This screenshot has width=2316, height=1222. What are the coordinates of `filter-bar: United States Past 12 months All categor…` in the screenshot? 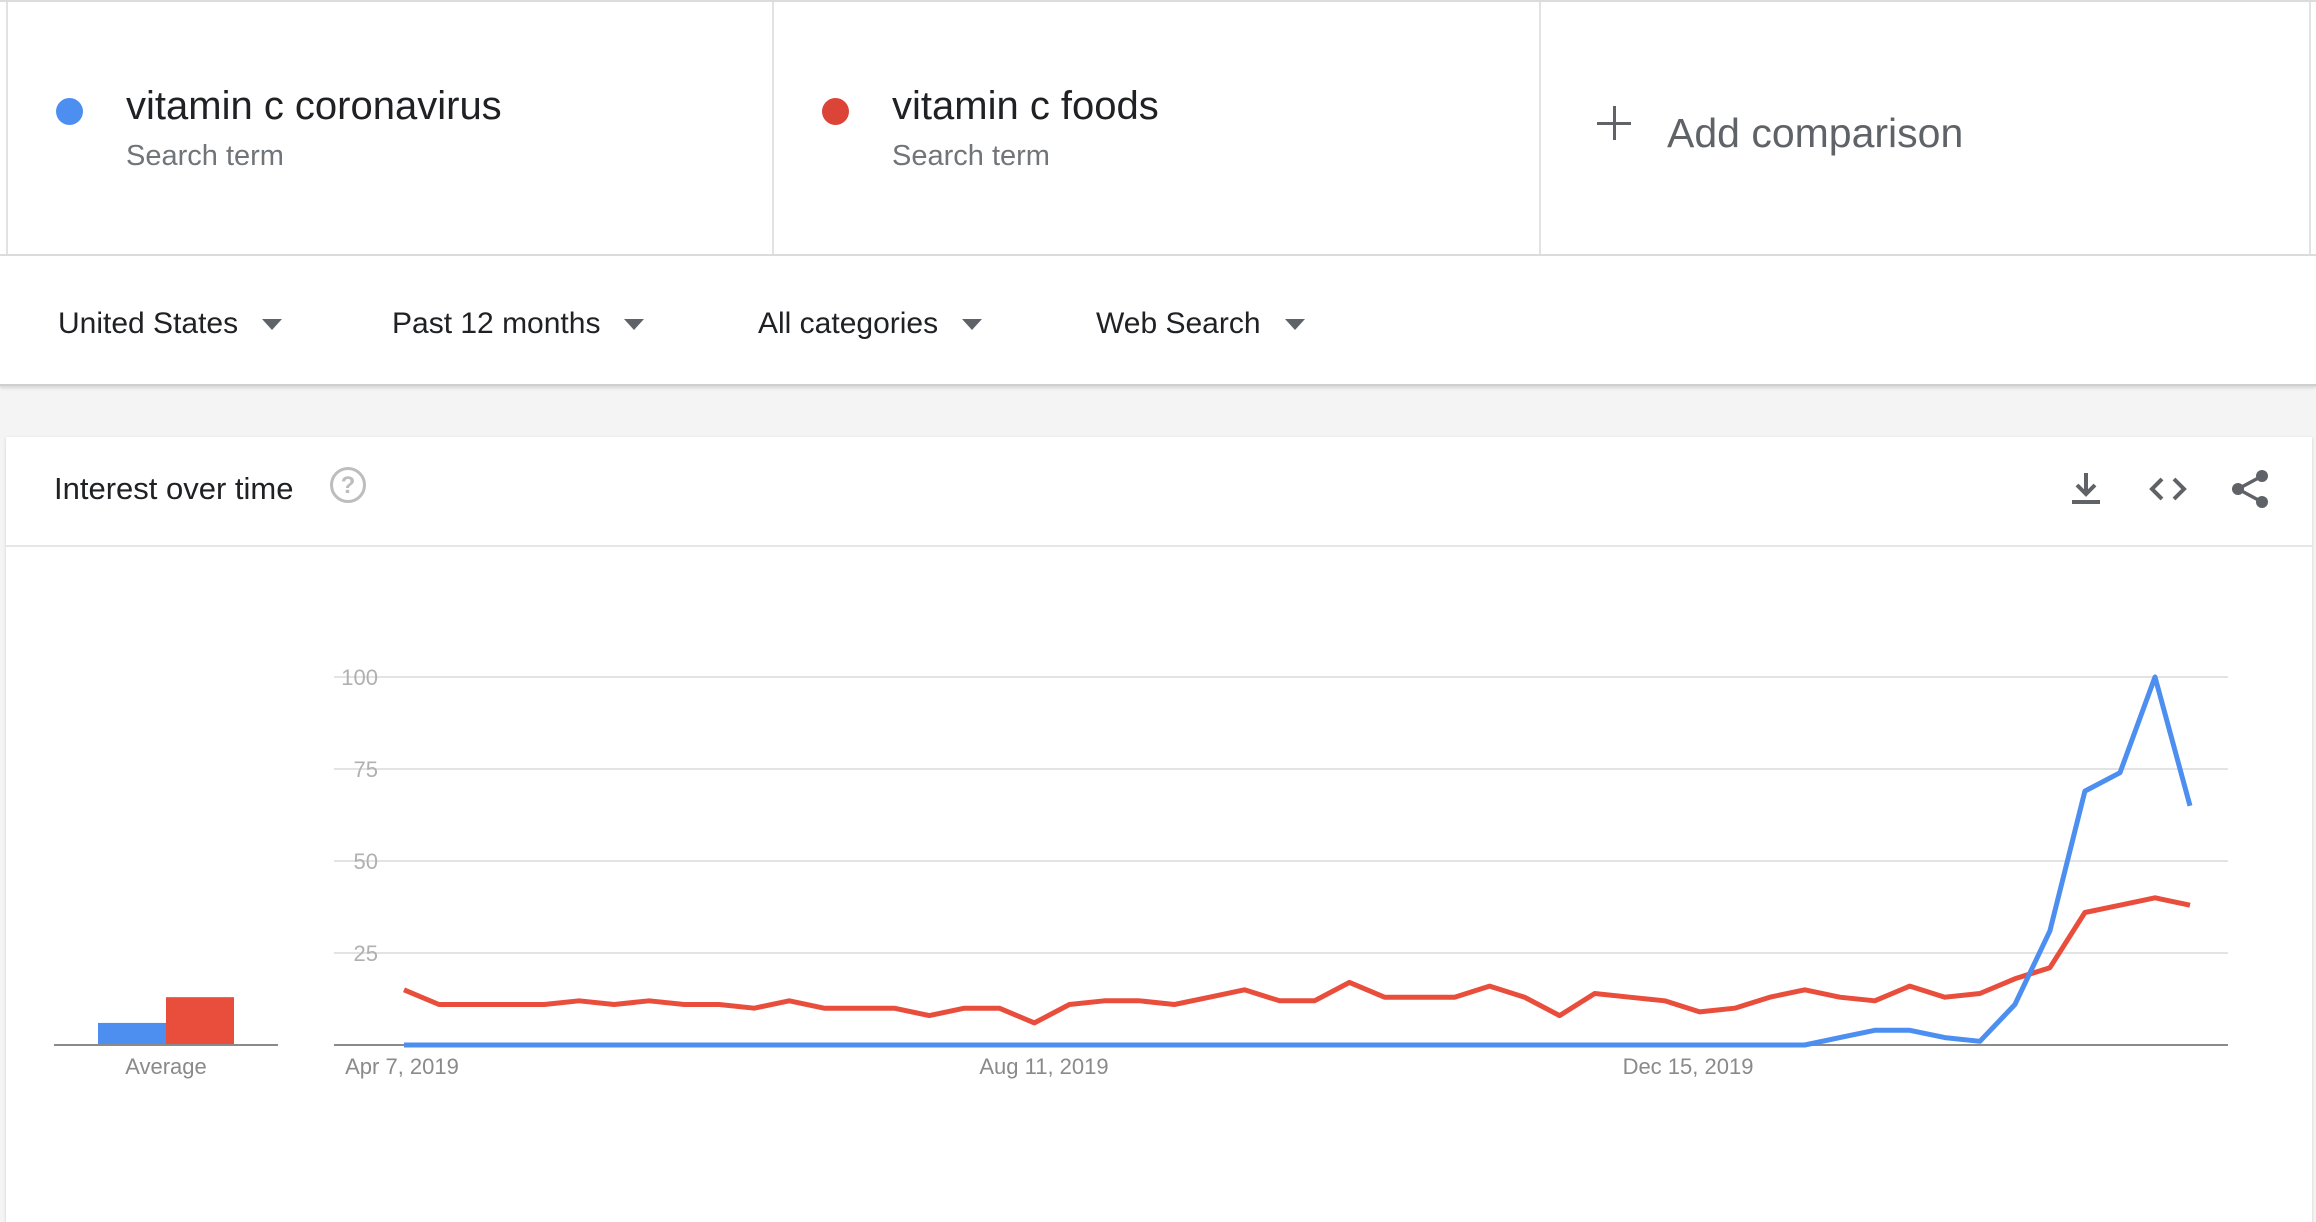 It's located at (1158, 321).